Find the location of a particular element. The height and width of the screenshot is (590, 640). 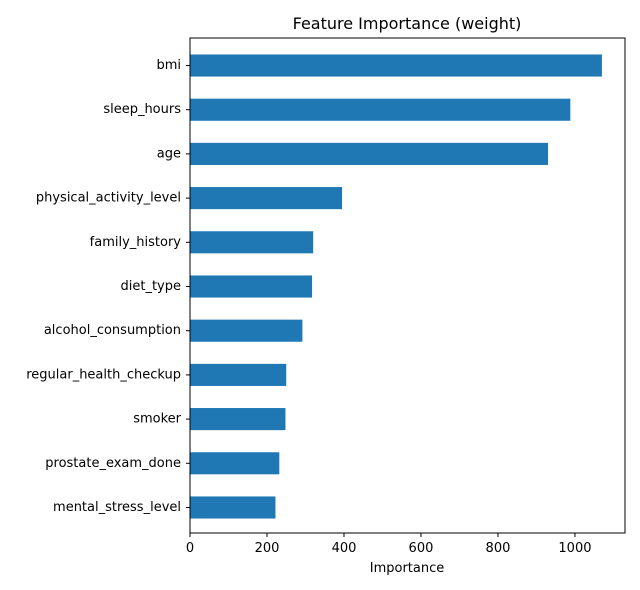

bar-prostate-exam-done is located at coordinates (235, 463).